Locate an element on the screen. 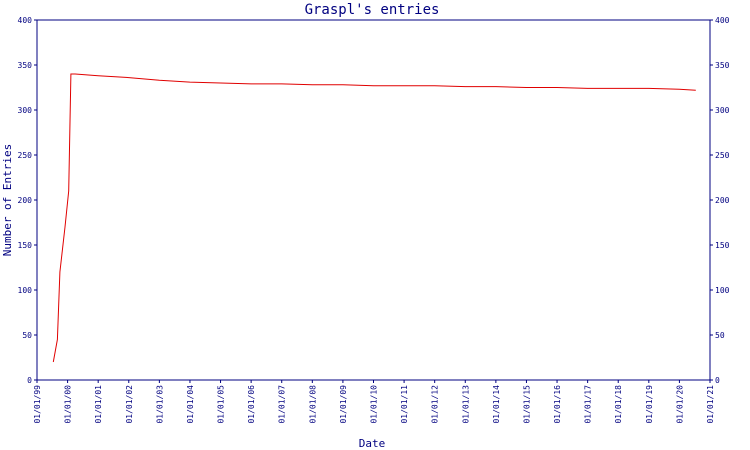 The height and width of the screenshot is (450, 750). x-tick-label: 01/01/20 is located at coordinates (679, 404).